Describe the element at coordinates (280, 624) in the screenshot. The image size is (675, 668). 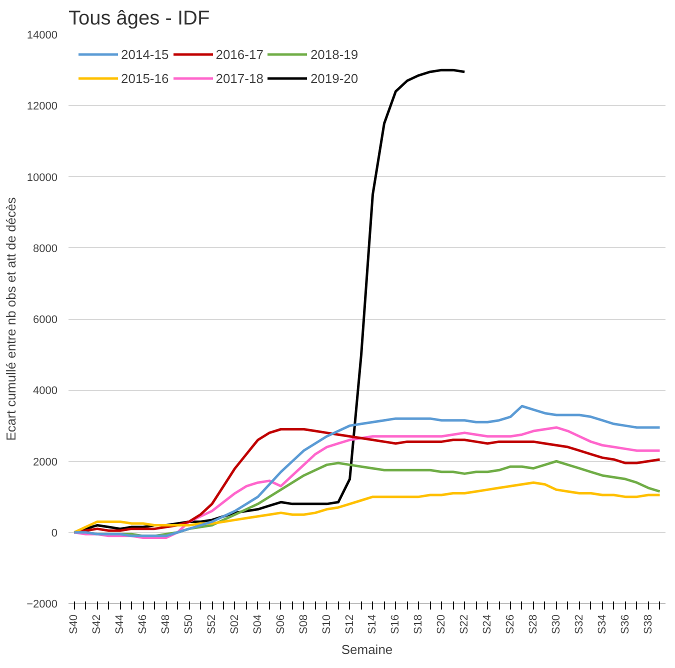
I see `x-tick-label: S06` at that location.